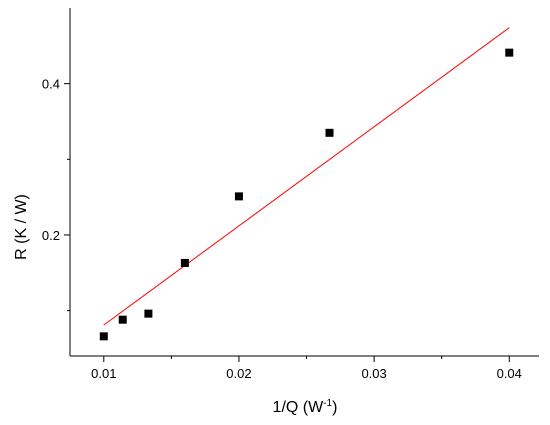 This screenshot has width=550, height=425. I want to click on x-axis-title: 1/Q (W-1), so click(305, 407).